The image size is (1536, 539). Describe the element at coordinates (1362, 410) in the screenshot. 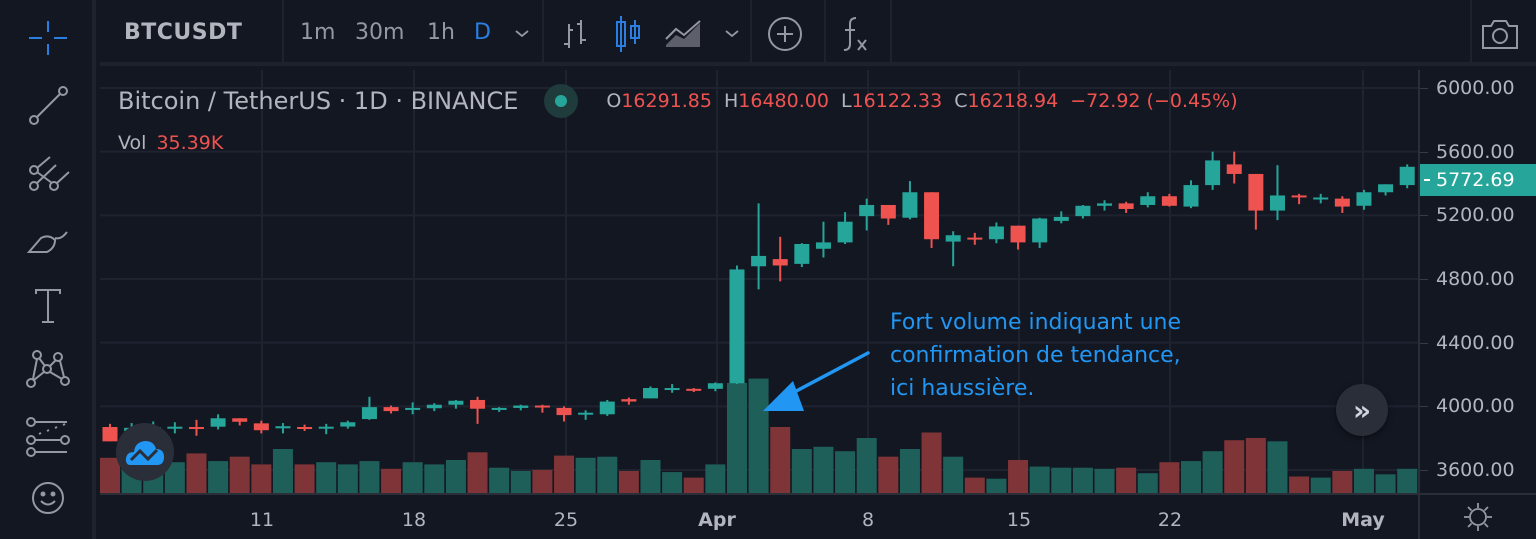

I see `scroll-to-realtime-button: »` at that location.